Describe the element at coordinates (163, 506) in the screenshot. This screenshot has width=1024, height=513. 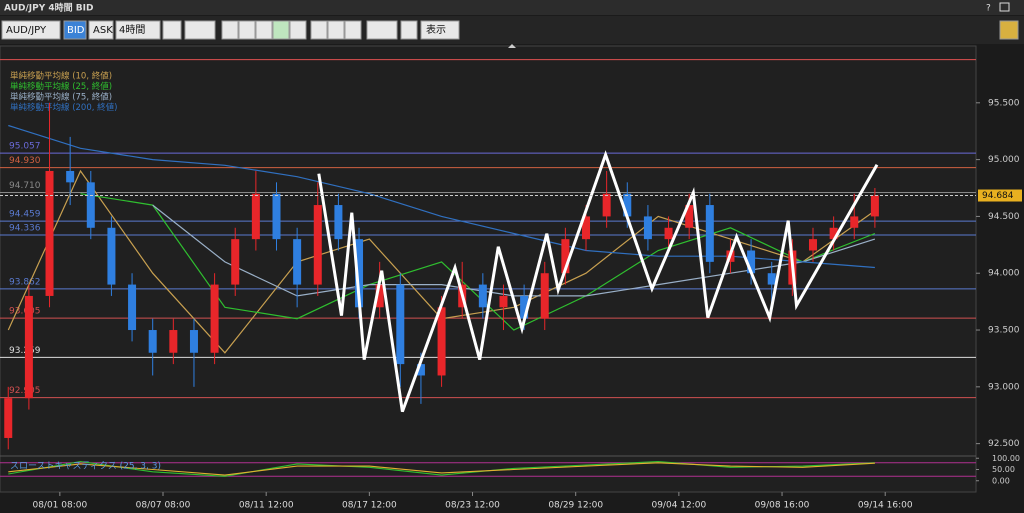
I see `x-tick-label: 08/07 08:00` at that location.